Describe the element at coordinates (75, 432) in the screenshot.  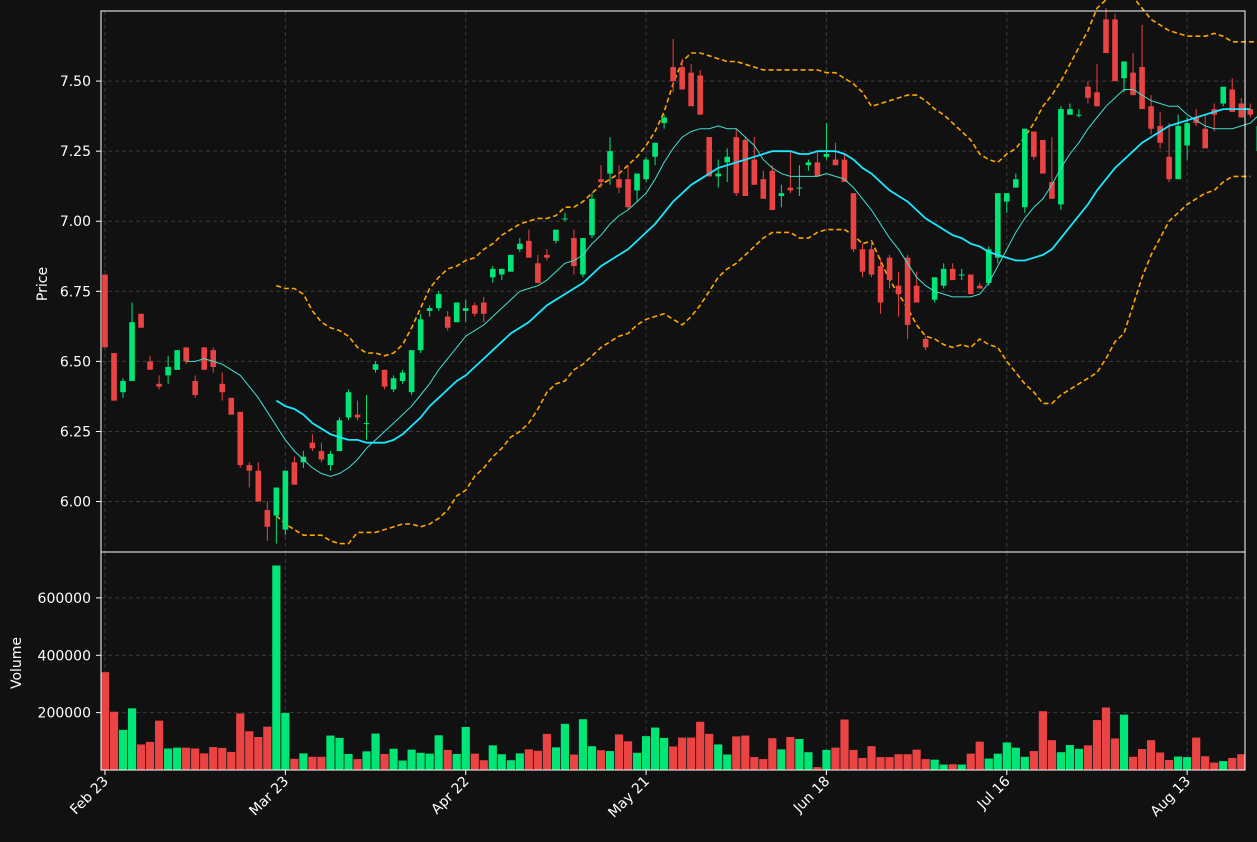
I see `price-tick-label: 6.25` at that location.